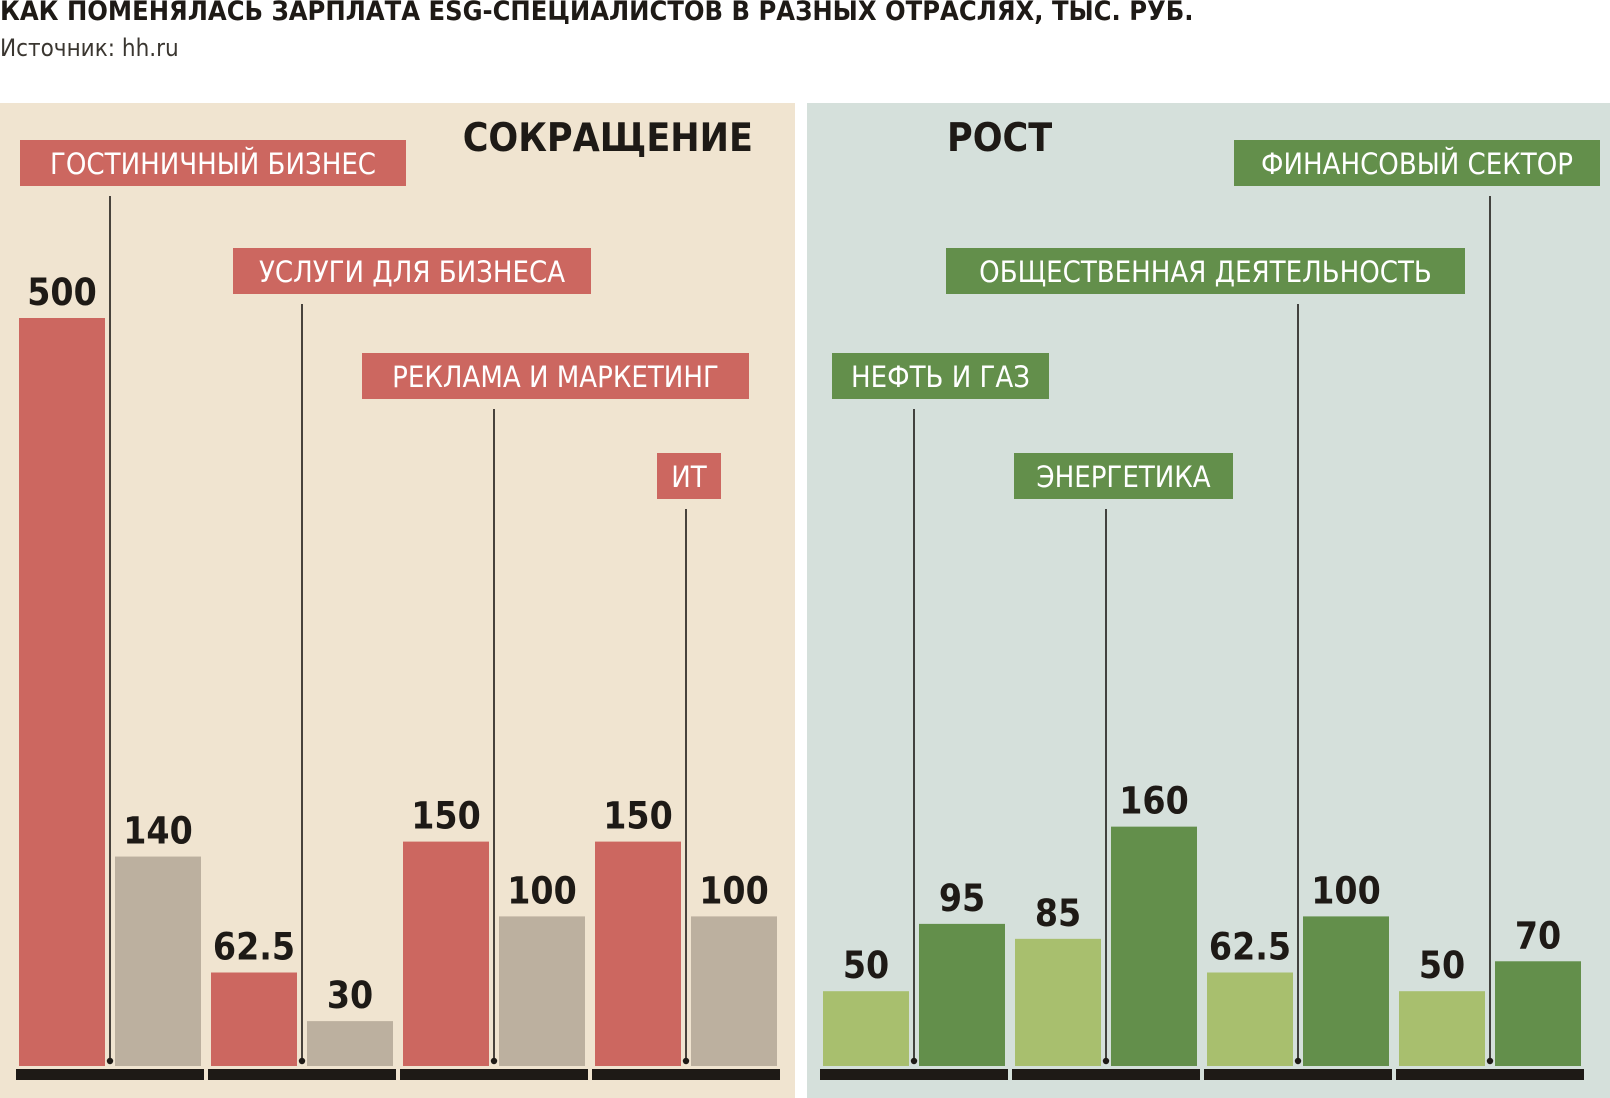 The width and height of the screenshot is (1610, 1098). I want to click on growth-panel-category-label: ОБЩЕСТВЕННАЯ ДЕЯТЕЛЬНОСТЬ, so click(1205, 272).